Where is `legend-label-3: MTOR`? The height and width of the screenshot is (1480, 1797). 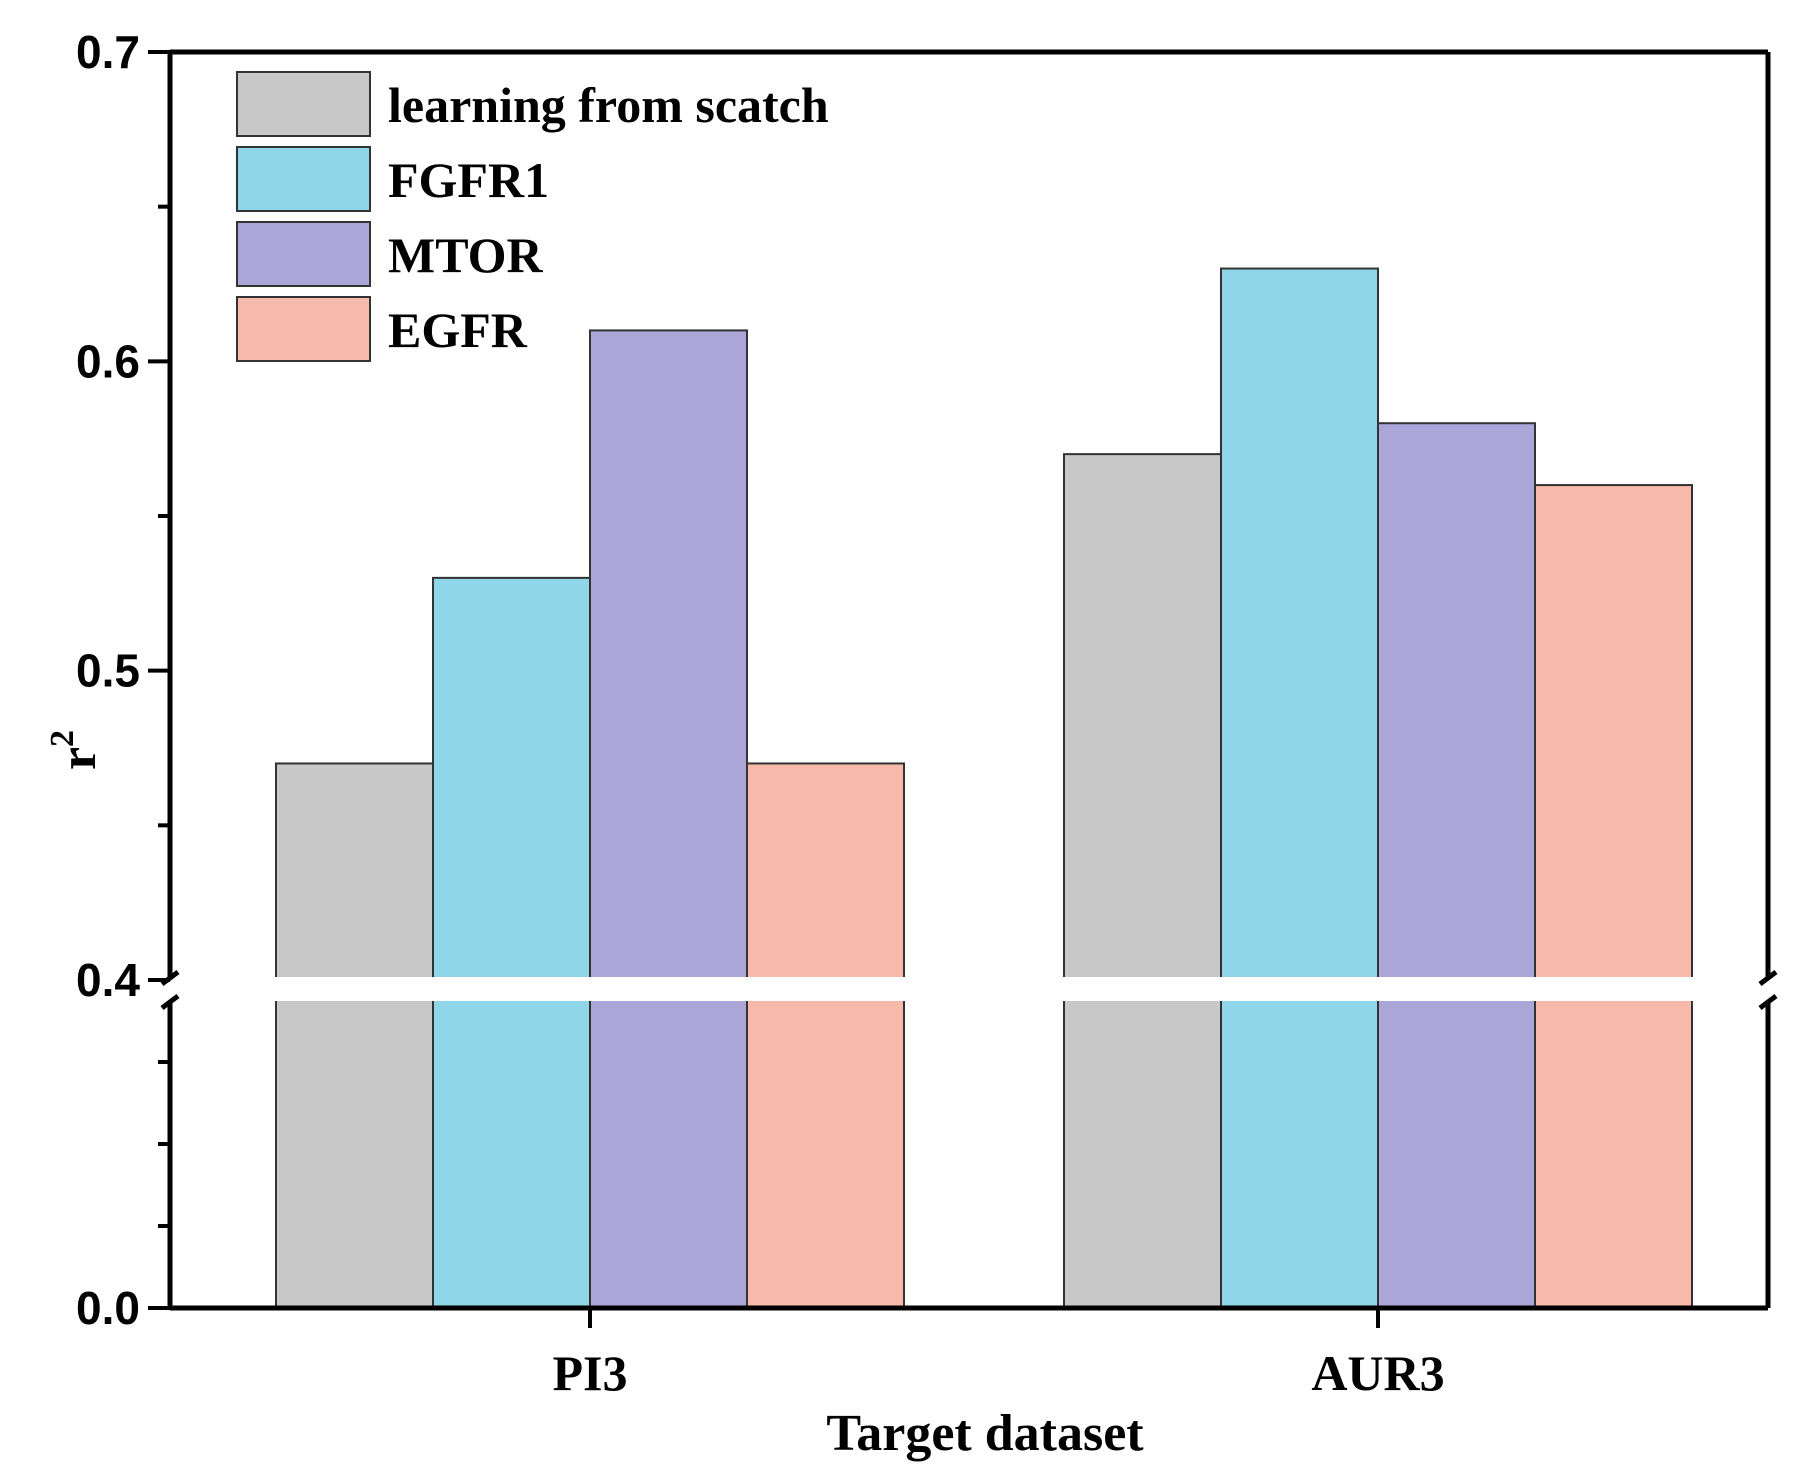 legend-label-3: MTOR is located at coordinates (466, 255).